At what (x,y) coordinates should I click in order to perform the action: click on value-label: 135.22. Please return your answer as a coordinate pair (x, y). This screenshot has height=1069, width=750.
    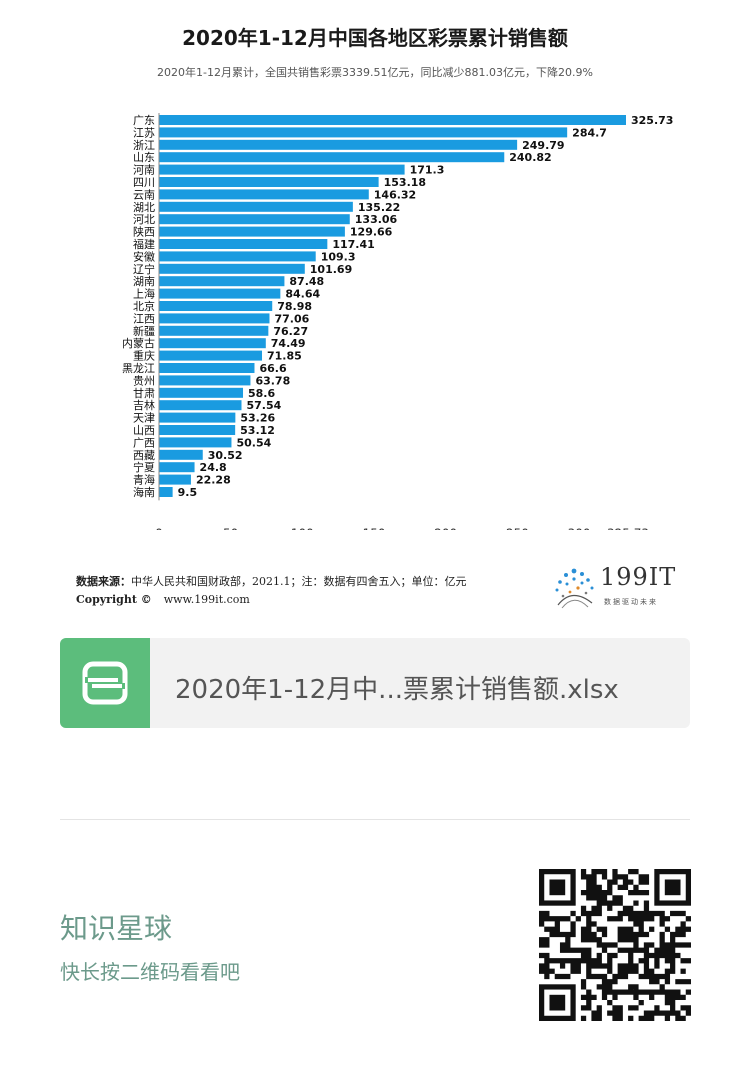
    Looking at the image, I should click on (379, 207).